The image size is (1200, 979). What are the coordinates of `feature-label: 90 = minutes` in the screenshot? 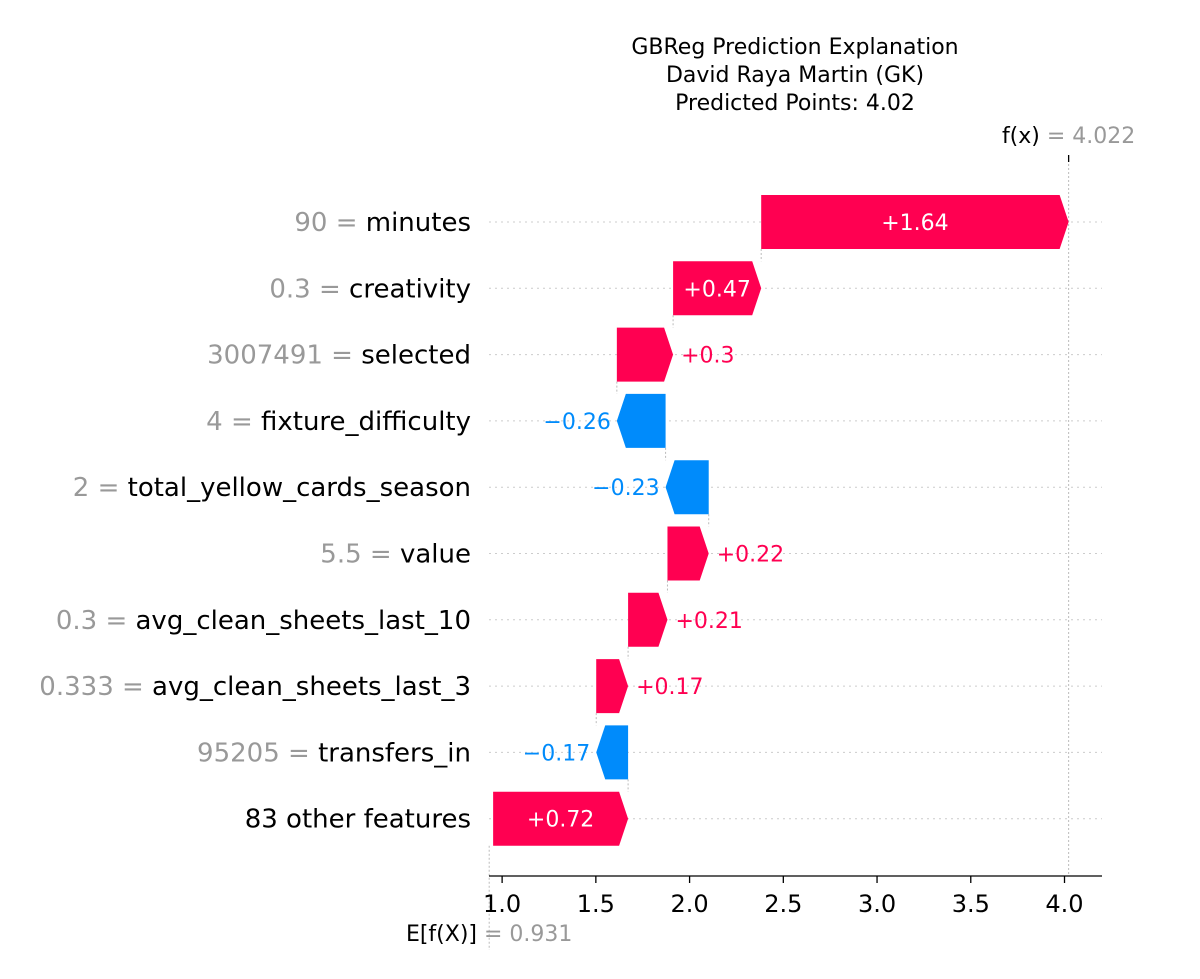 It's located at (382, 223).